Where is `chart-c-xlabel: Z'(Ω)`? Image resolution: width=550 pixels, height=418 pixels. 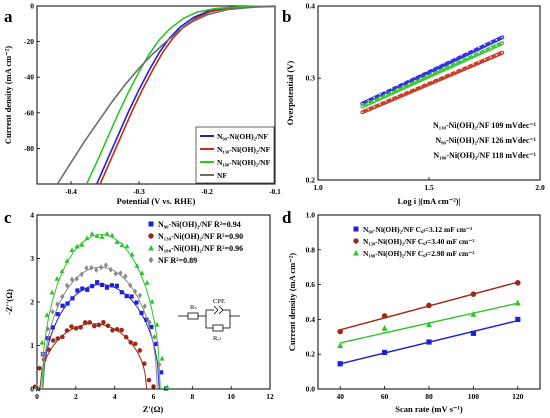 chart-c-xlabel: Z'(Ω) is located at coordinates (153, 409).